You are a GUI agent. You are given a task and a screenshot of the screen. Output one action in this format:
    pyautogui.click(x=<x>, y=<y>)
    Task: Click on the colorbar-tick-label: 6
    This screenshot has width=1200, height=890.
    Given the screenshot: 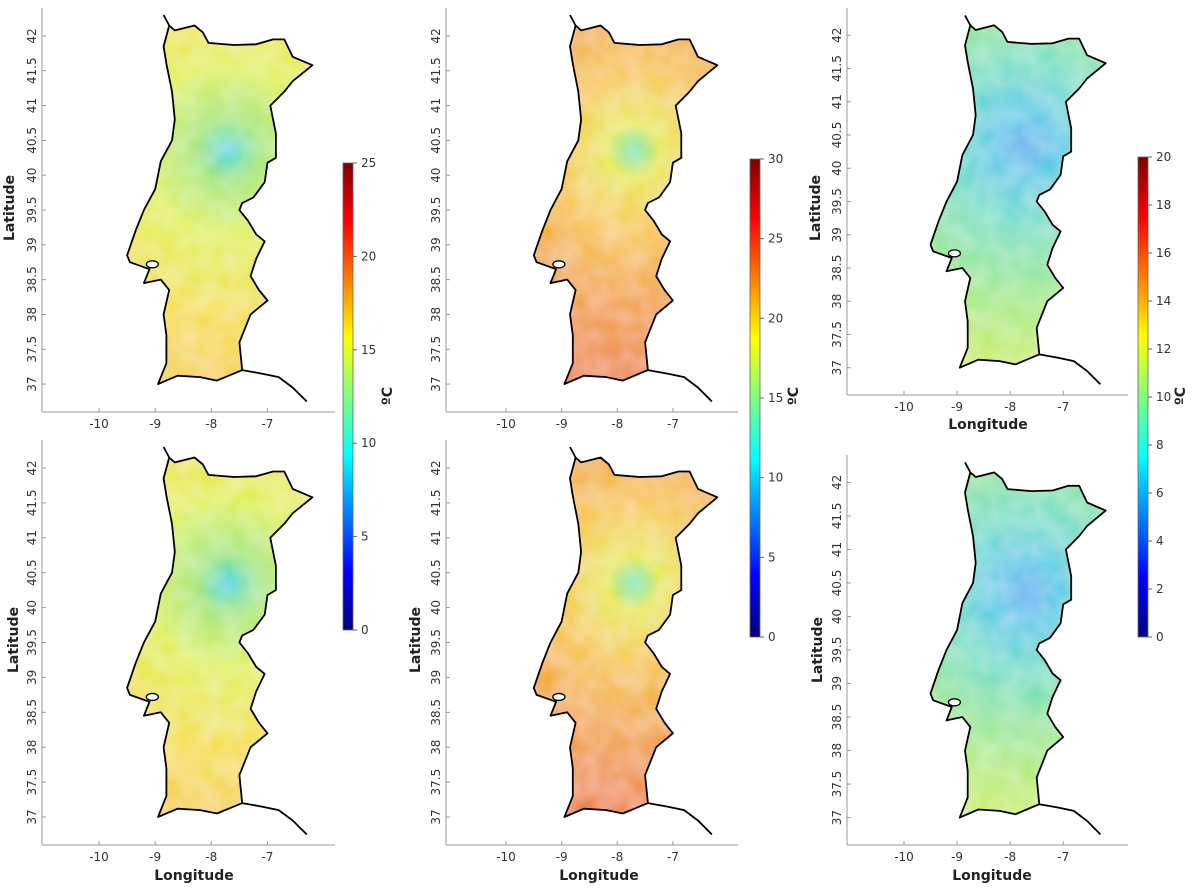 What is the action you would take?
    pyautogui.click(x=1160, y=493)
    